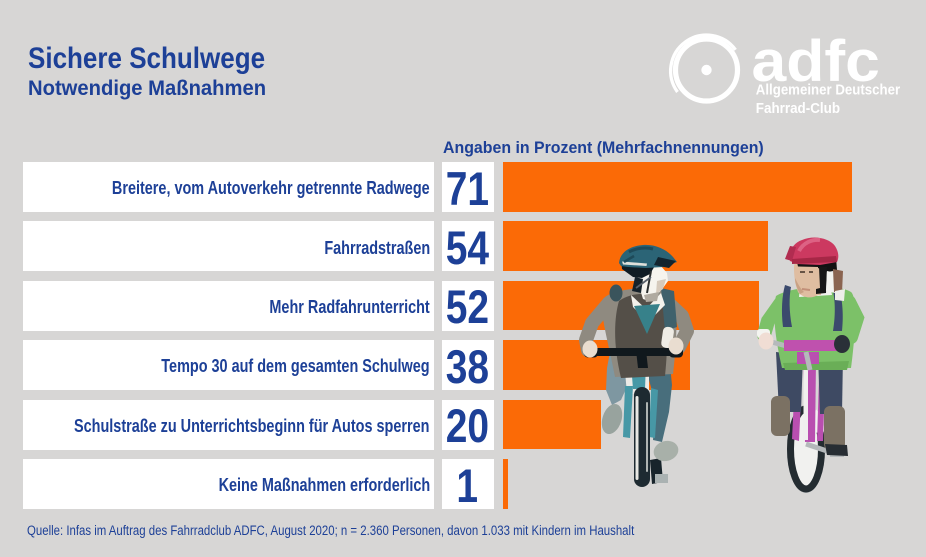 Image resolution: width=926 pixels, height=557 pixels. I want to click on svg-text: Allgemeiner Deutscher, so click(828, 89).